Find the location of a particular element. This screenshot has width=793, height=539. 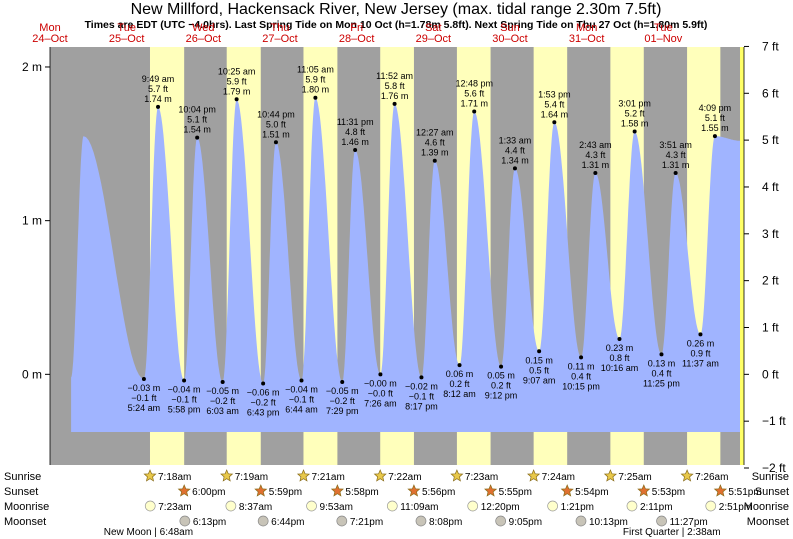

sunrise-row-label-right: Sunrise is located at coordinates (770, 477).